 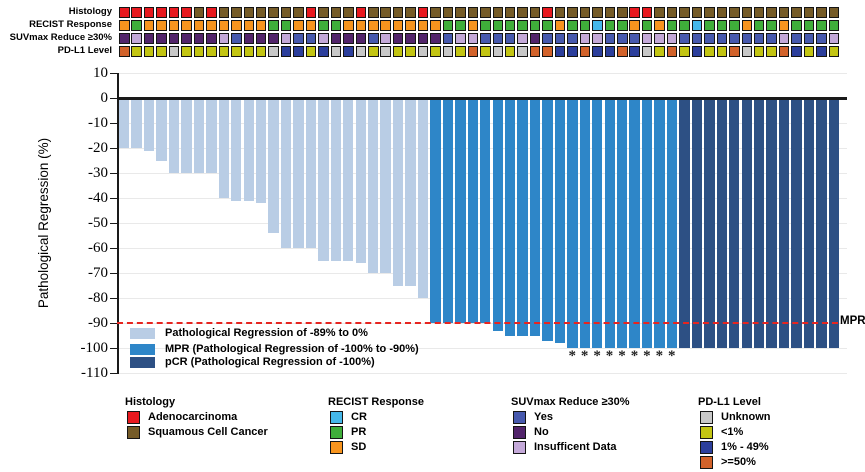 I want to click on y-tick-label: -80, so click(x=98, y=297).